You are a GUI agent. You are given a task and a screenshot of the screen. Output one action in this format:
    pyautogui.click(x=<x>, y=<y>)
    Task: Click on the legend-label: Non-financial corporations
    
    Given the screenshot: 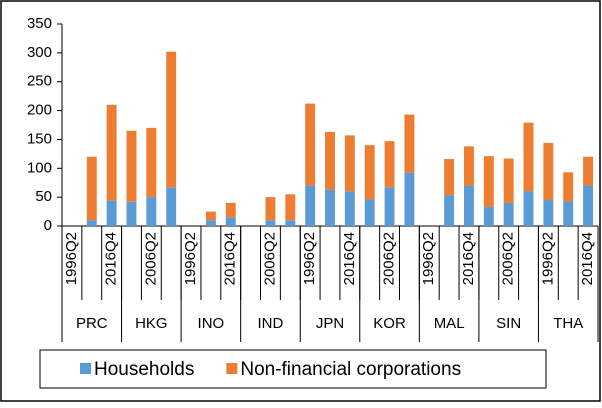 What is the action you would take?
    pyautogui.click(x=350, y=369)
    